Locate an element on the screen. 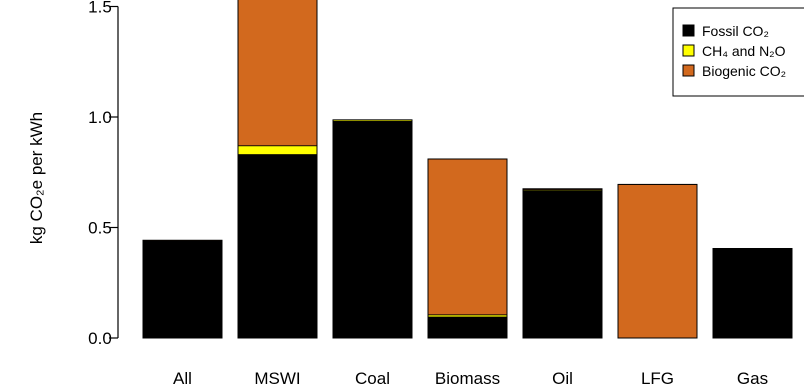  x-tick-label: Coal is located at coordinates (372, 378).